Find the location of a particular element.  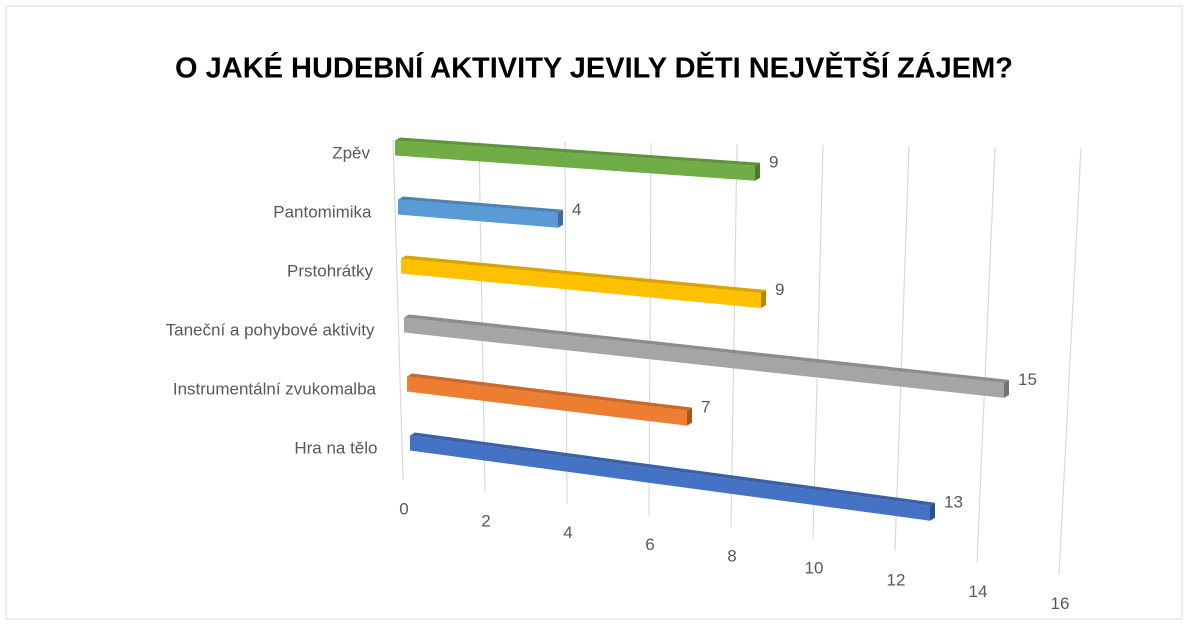

y-tick-label: Instrumentální zvukomalba is located at coordinates (275, 388).